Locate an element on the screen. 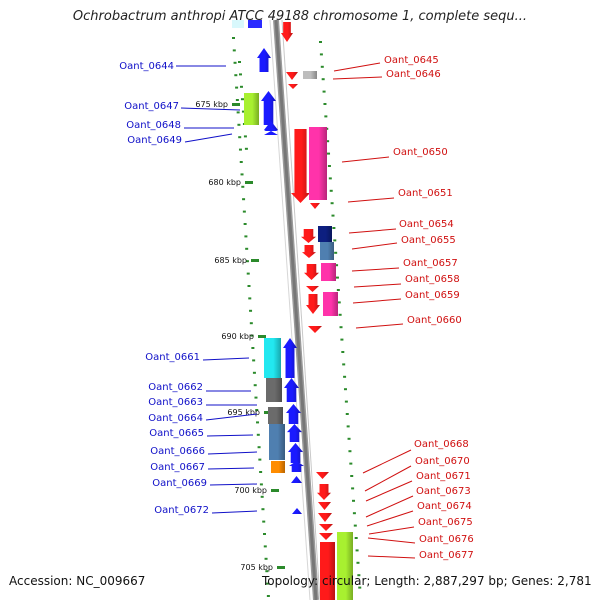 This screenshot has height=600, width=600. gene-glyph-oant-0667b is located at coordinates (296, 466).